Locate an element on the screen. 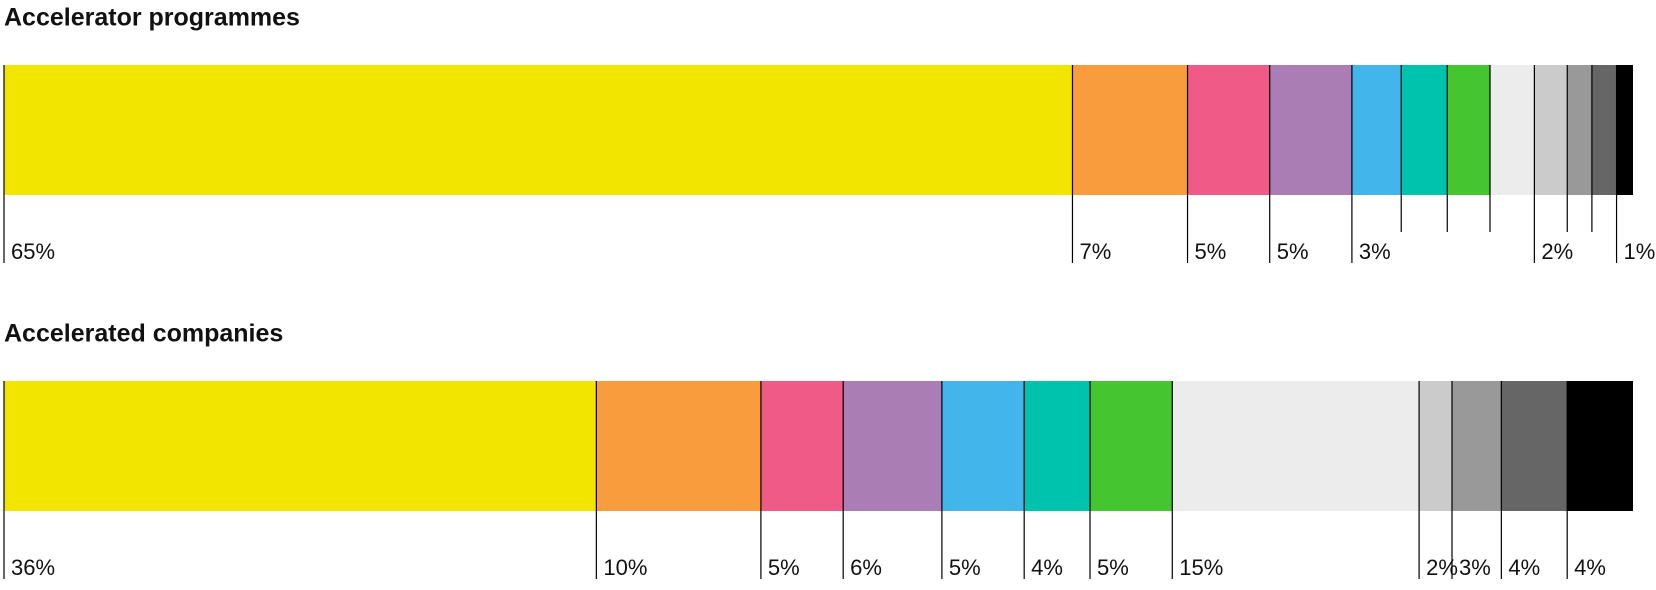 The height and width of the screenshot is (590, 1656). value-label: 10% is located at coordinates (625, 567).